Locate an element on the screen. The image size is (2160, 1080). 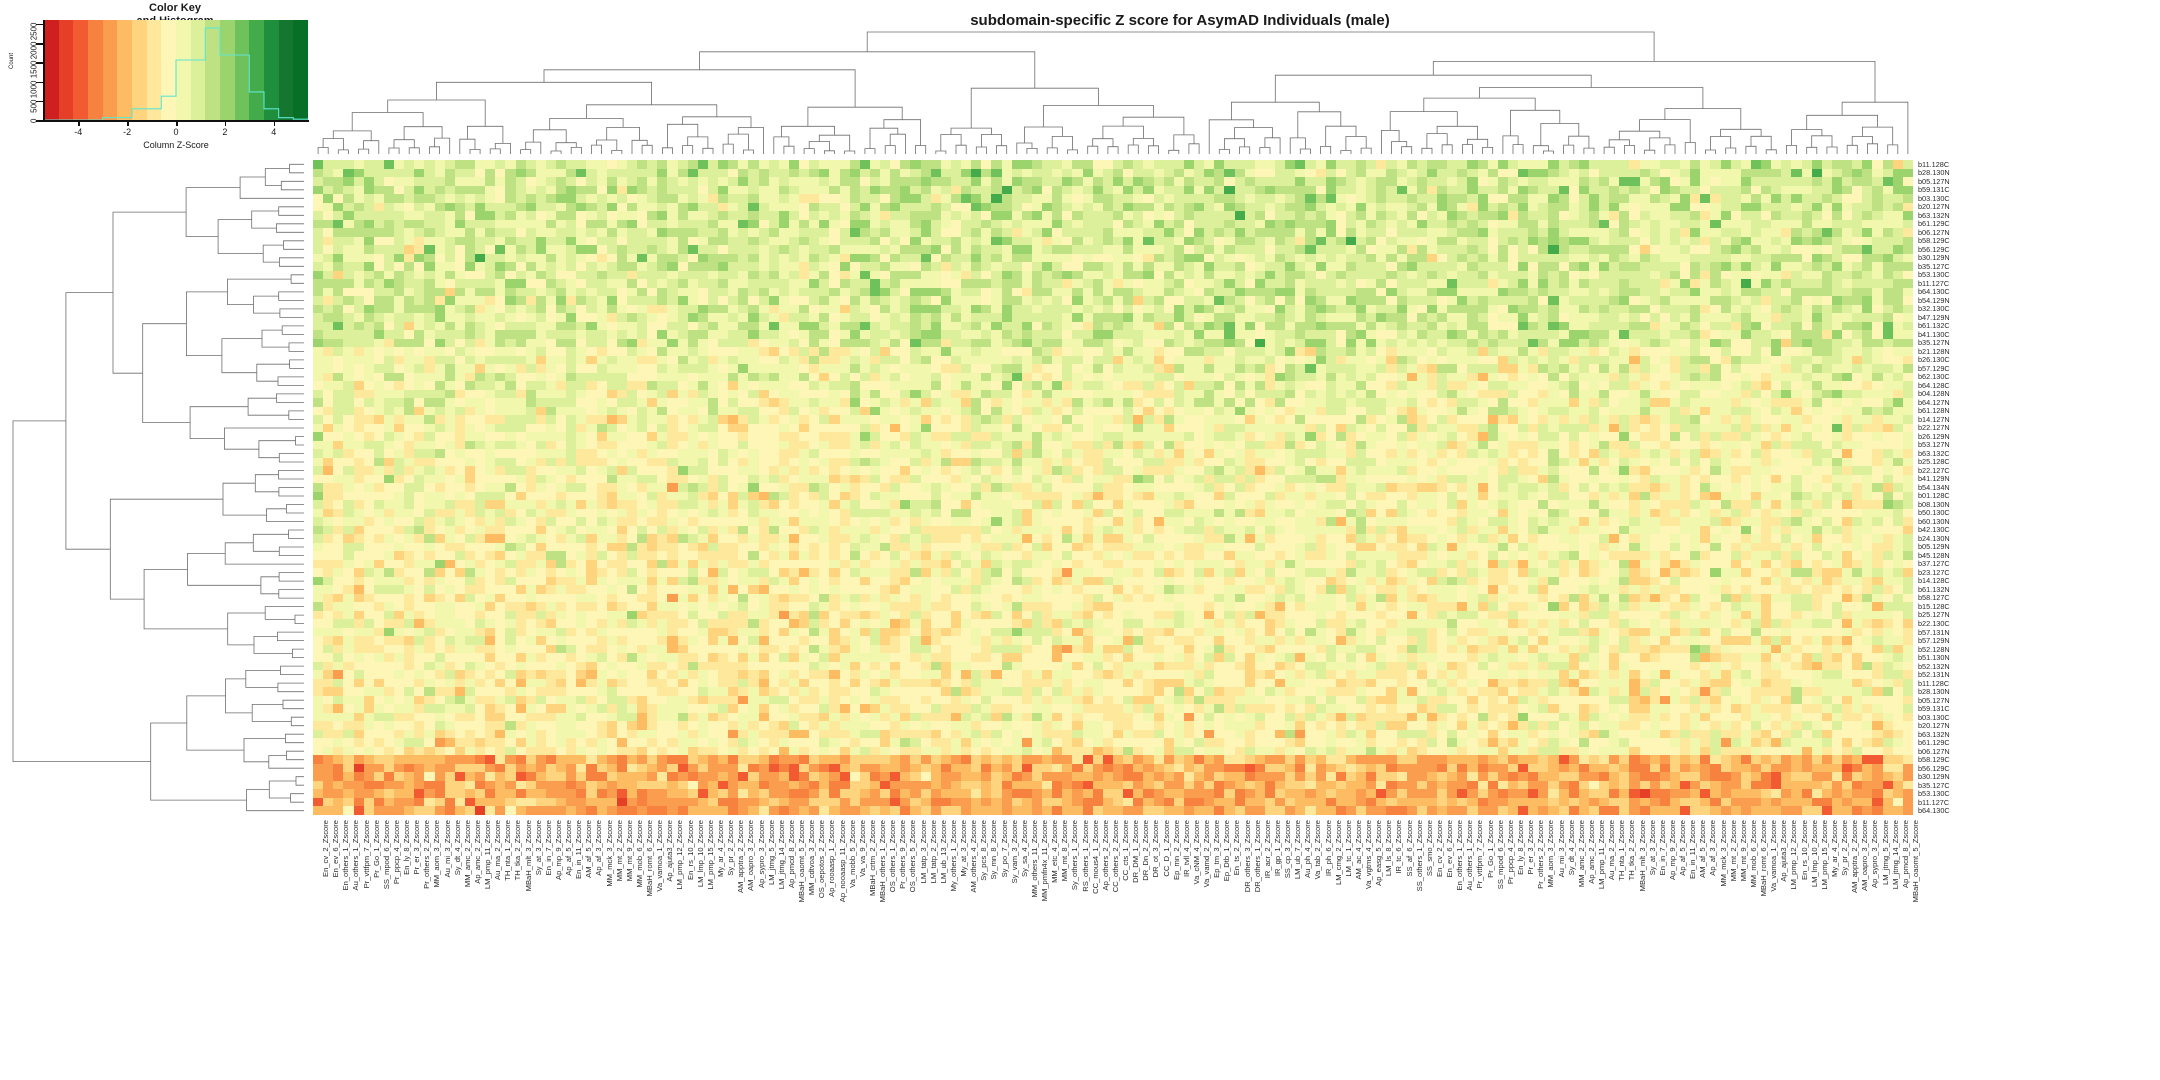
color-key-x-tick-label: -2 is located at coordinates (127, 132).